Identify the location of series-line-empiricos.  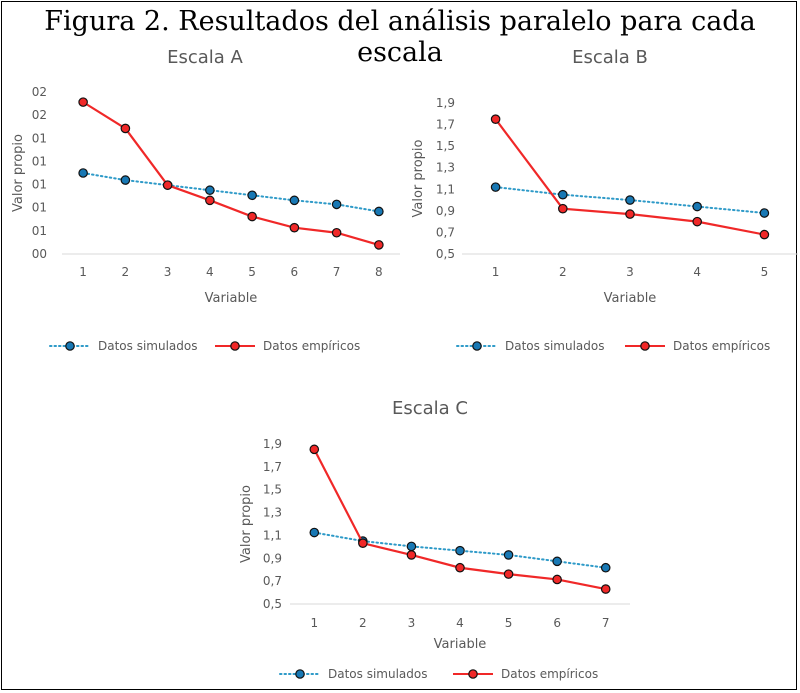
(231, 173).